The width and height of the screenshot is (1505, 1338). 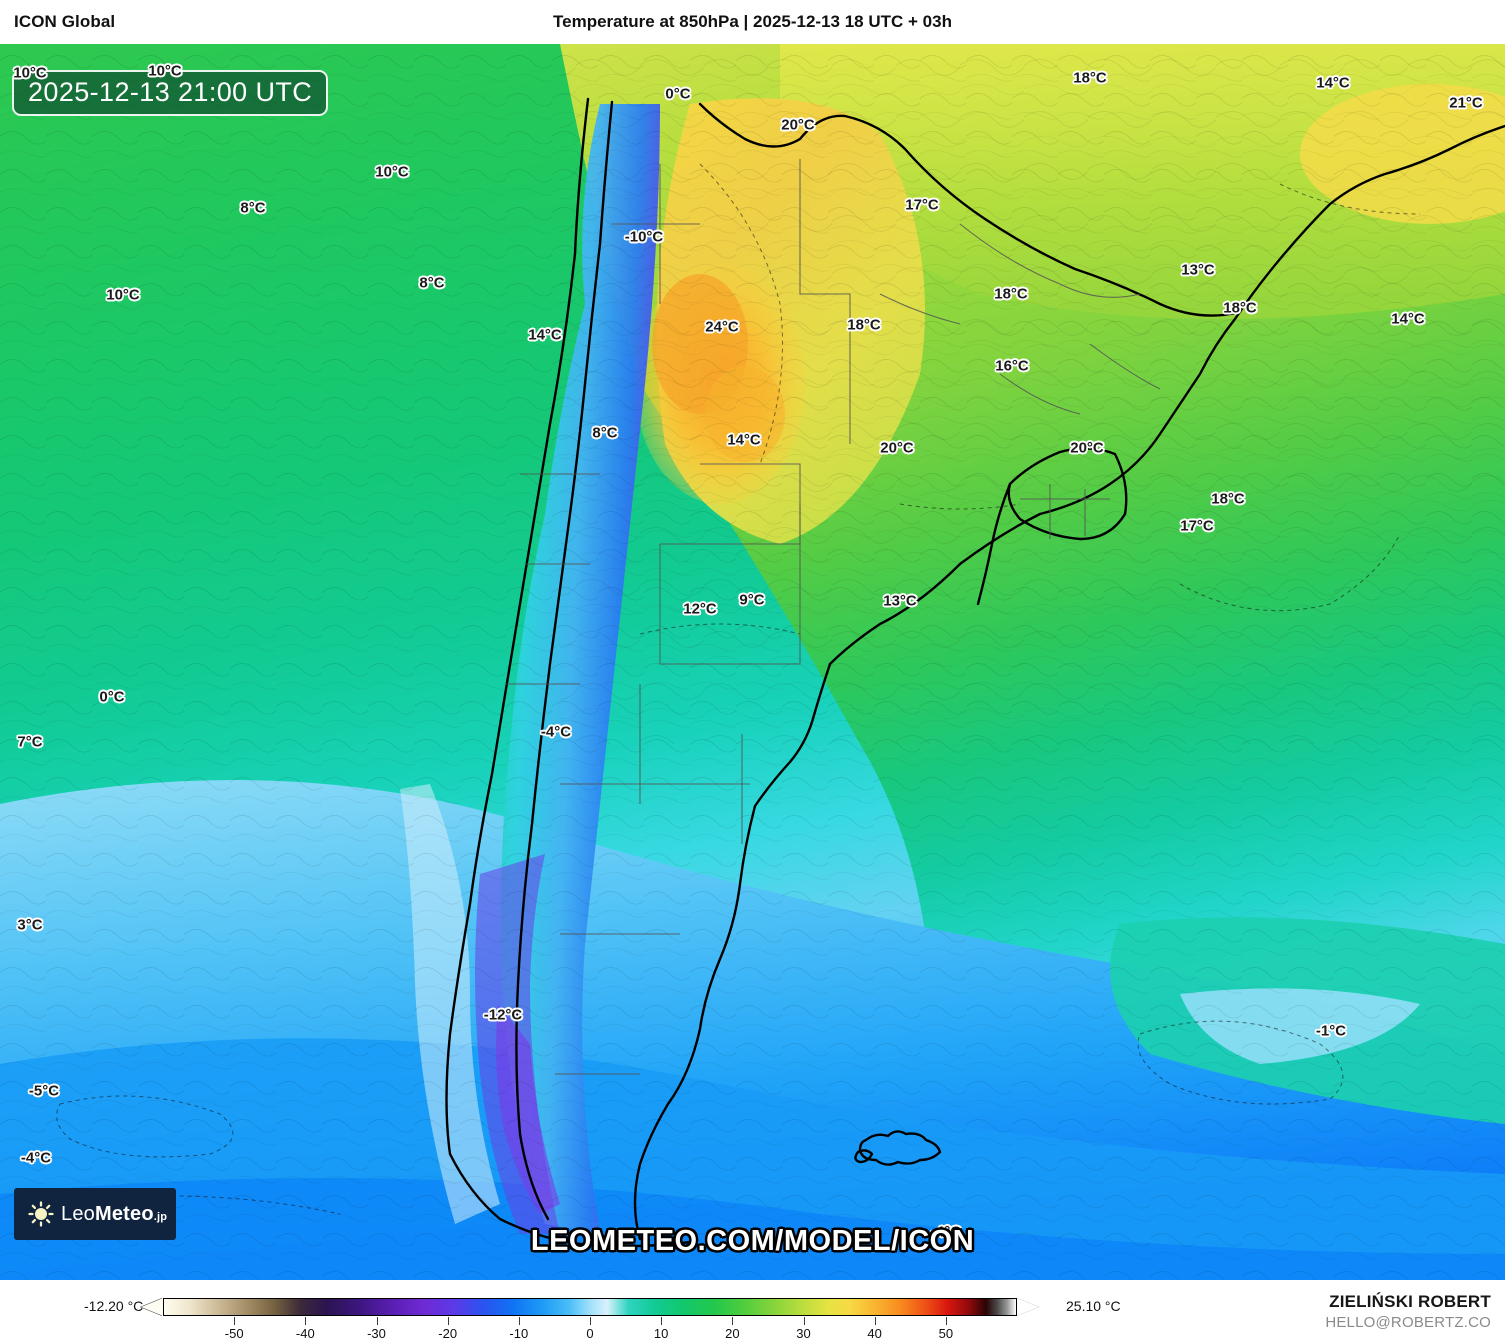 I want to click on scale-tick-label: 30, so click(x=803, y=1332).